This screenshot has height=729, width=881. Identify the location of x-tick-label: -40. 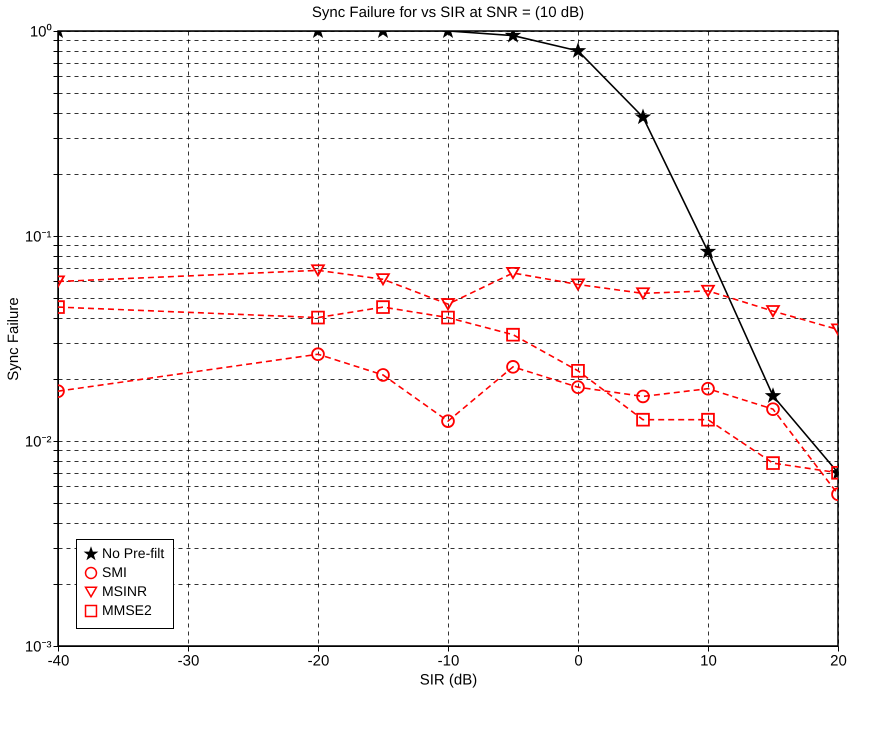
(59, 661).